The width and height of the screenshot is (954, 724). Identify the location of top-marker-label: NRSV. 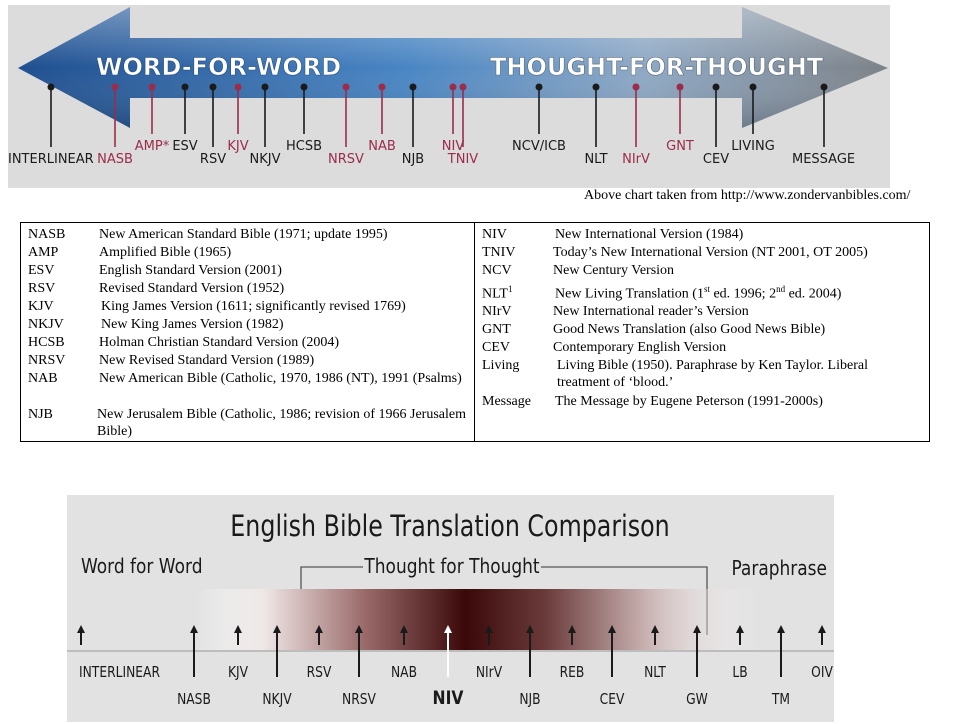
(346, 159).